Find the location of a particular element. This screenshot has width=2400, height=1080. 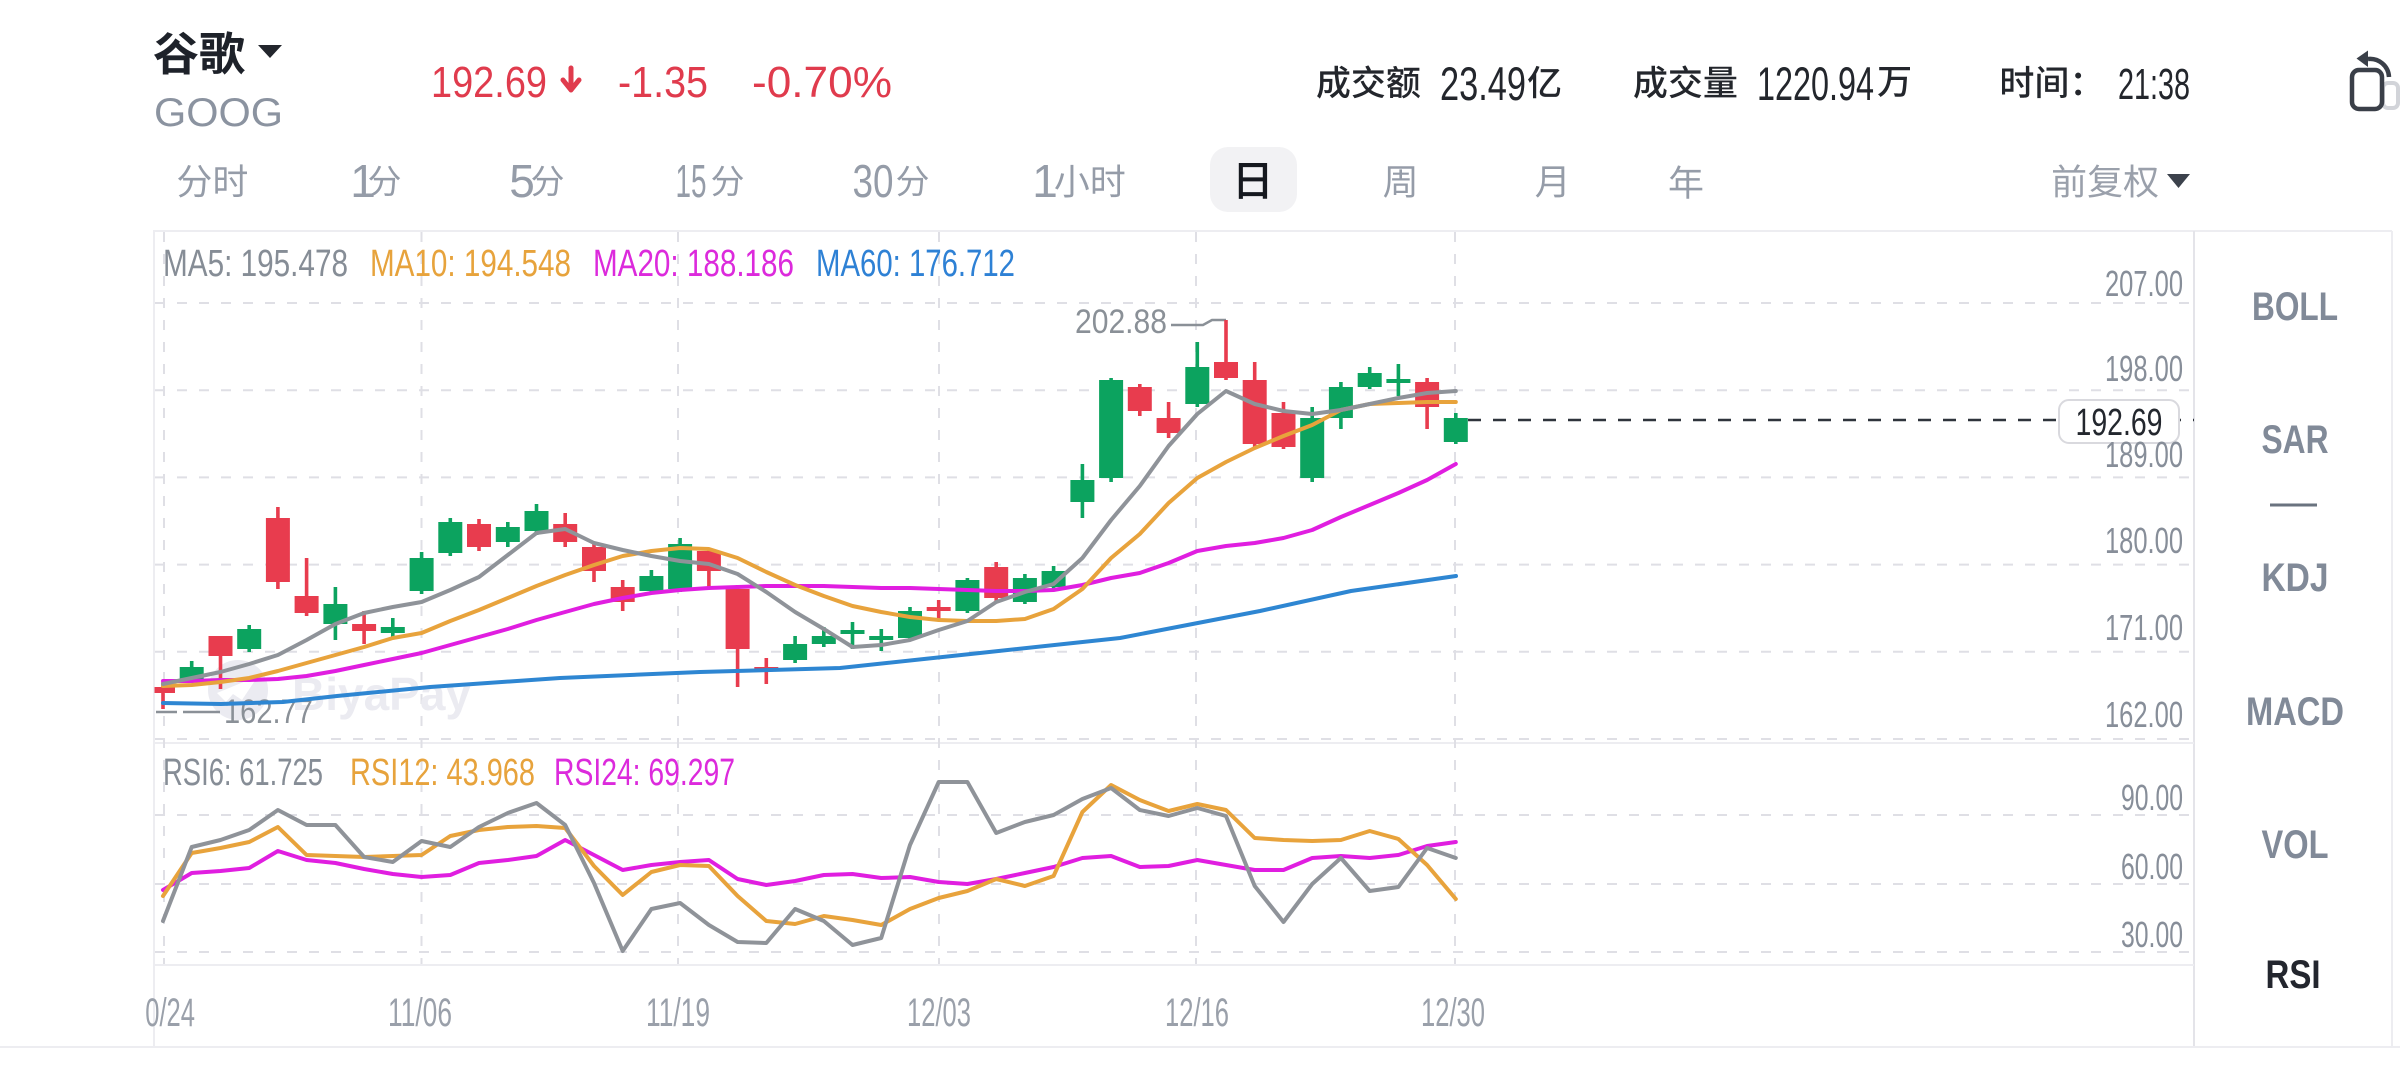

svg-text: 12/03 is located at coordinates (939, 1013).